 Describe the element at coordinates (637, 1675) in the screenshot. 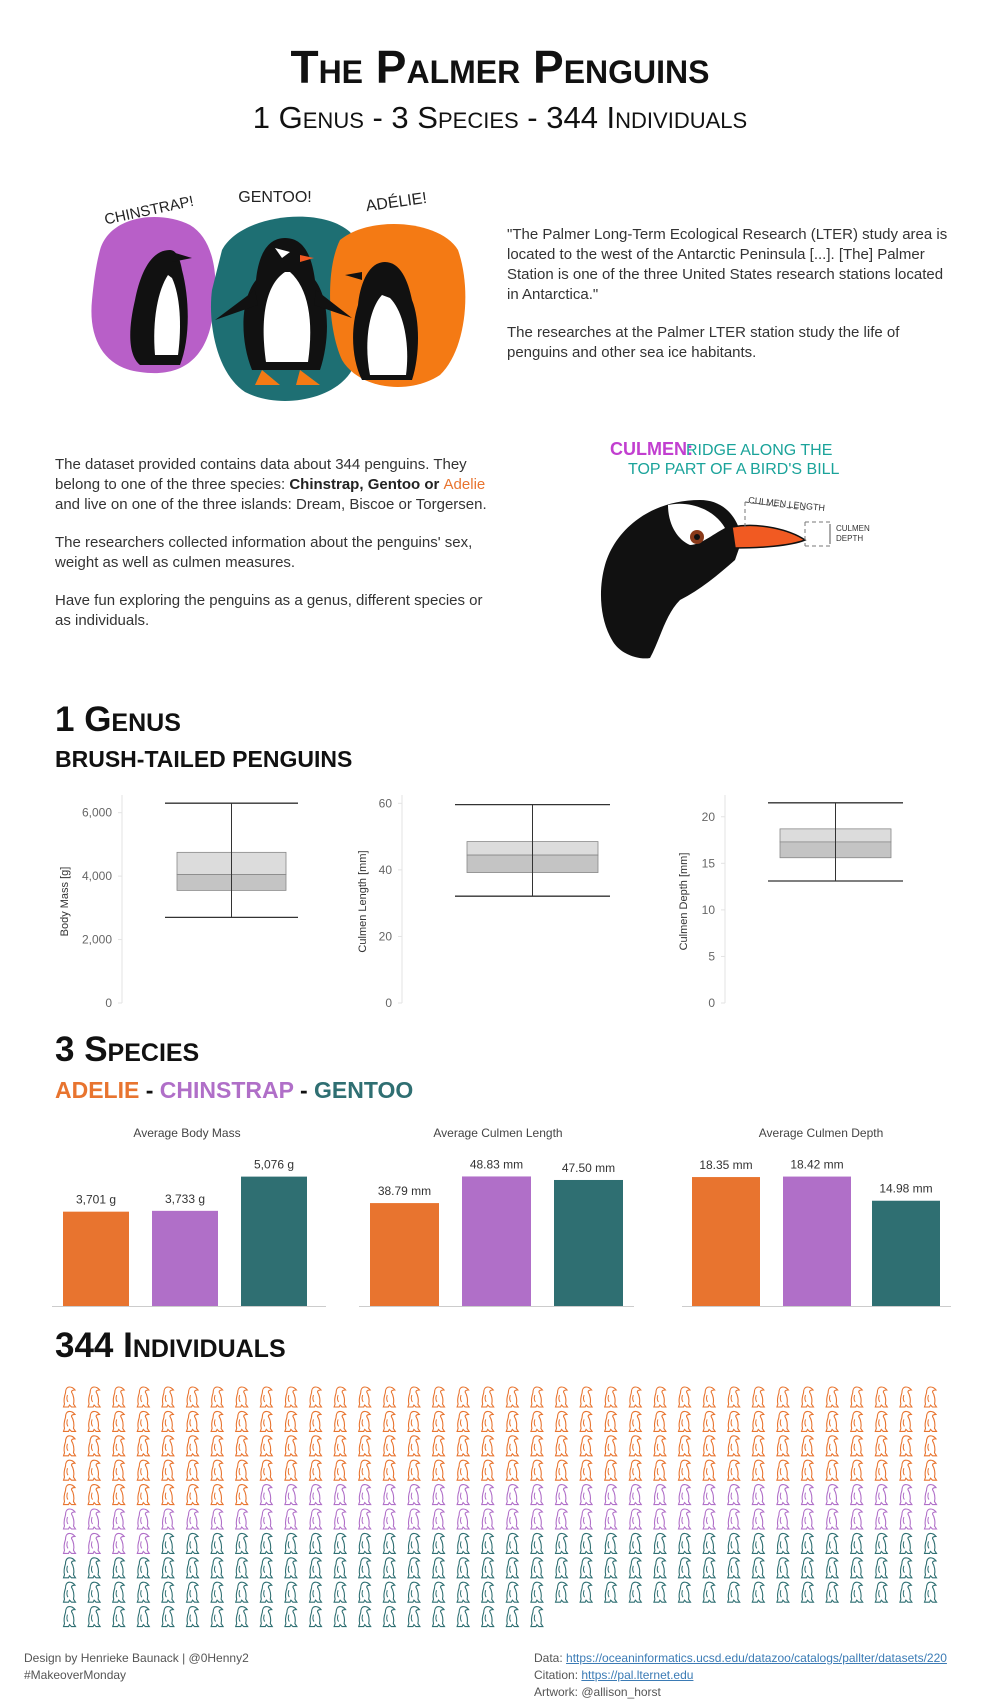

I see `link: https://pal.lternet.edu` at that location.